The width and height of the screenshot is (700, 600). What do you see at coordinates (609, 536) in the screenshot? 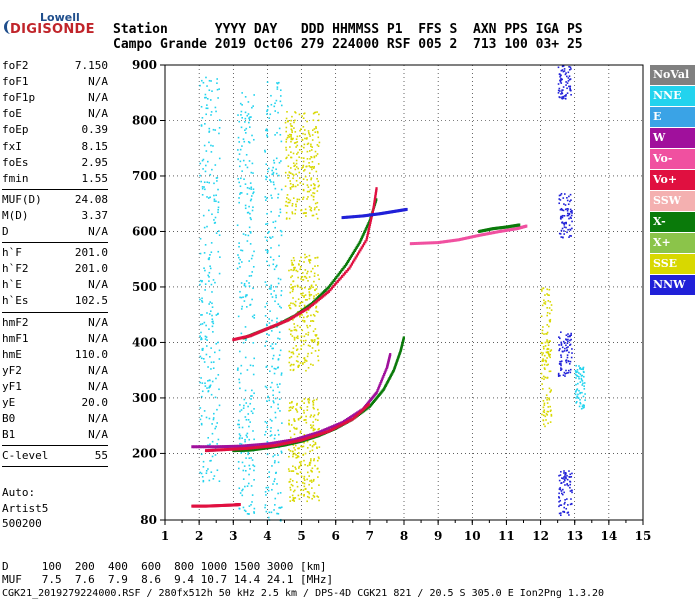
I see `x-tick-label: 14` at bounding box center [609, 536].